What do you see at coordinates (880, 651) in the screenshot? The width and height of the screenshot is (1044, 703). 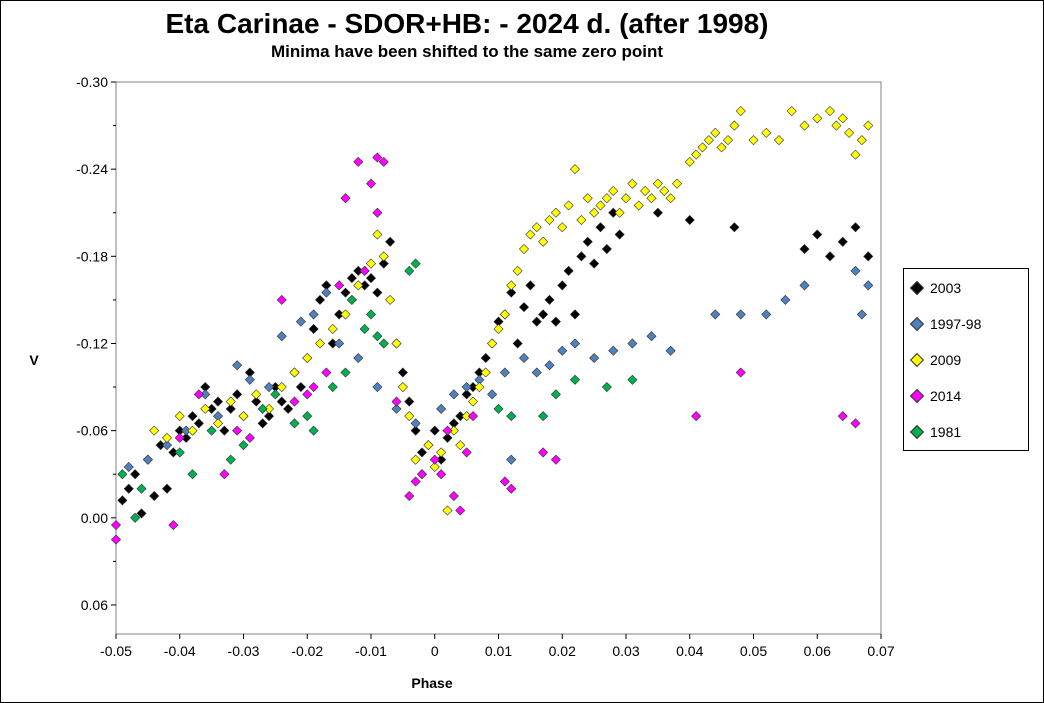 I see `x-tick-label: 0.07` at bounding box center [880, 651].